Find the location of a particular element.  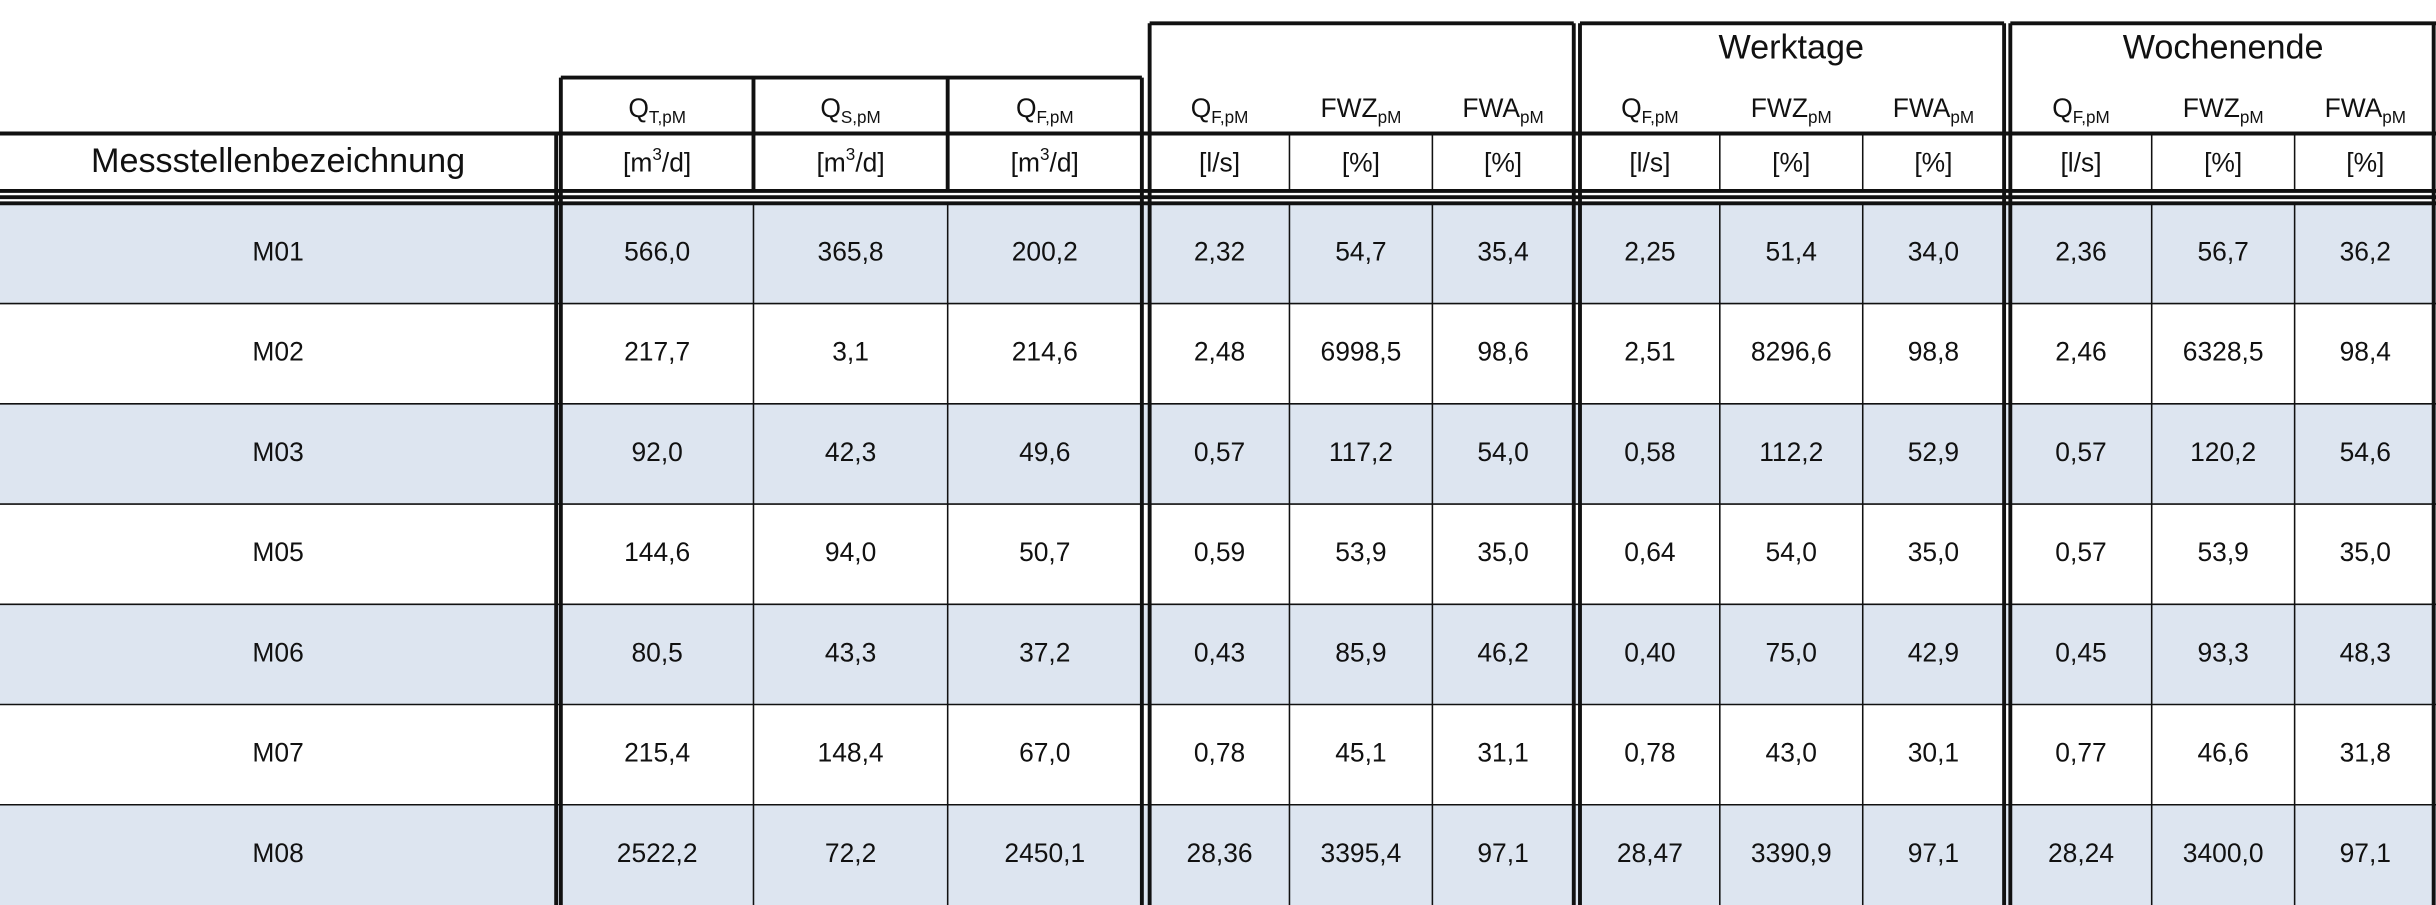

cell: 98,6 is located at coordinates (1502, 352).